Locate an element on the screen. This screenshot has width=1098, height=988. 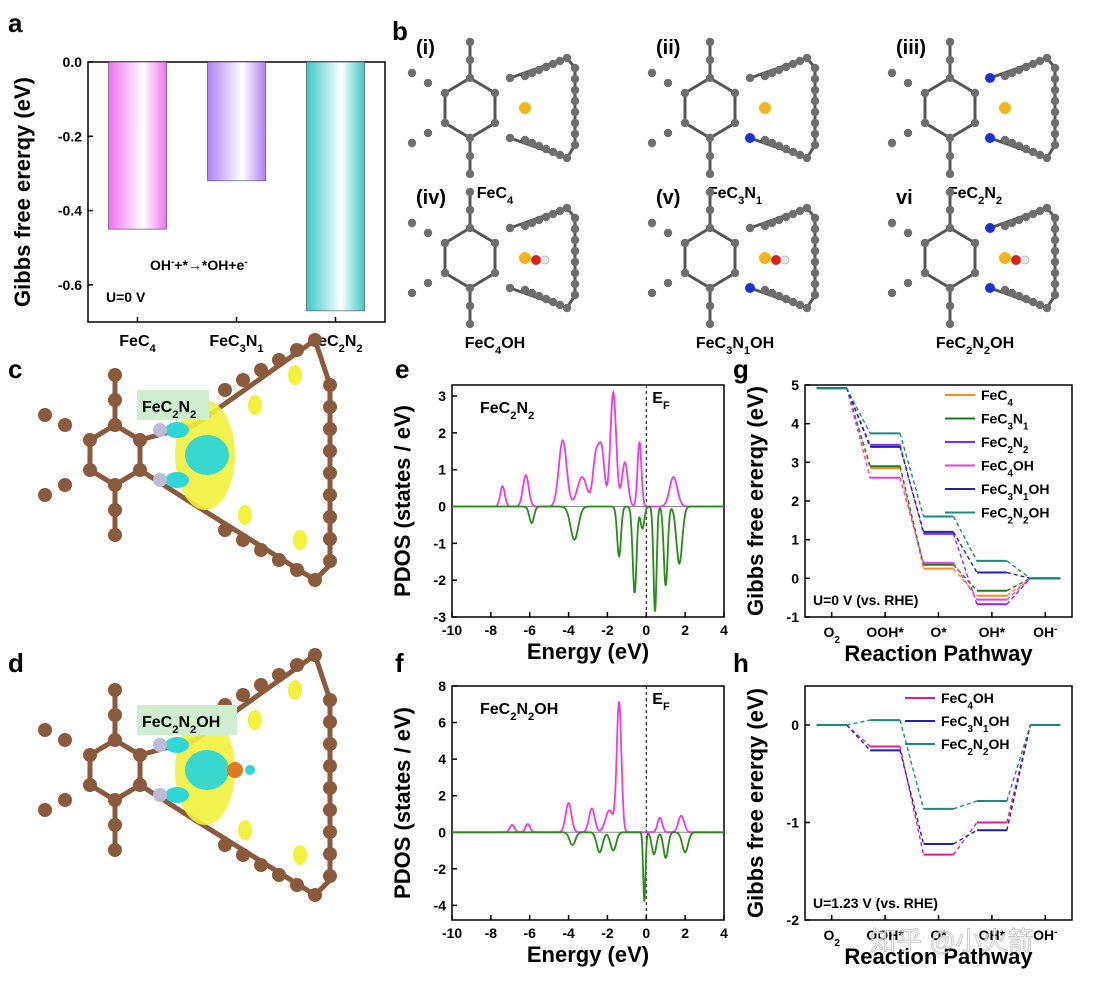
structure-label-FeC3N1OH: FeC3N1OH is located at coordinates (735, 346).